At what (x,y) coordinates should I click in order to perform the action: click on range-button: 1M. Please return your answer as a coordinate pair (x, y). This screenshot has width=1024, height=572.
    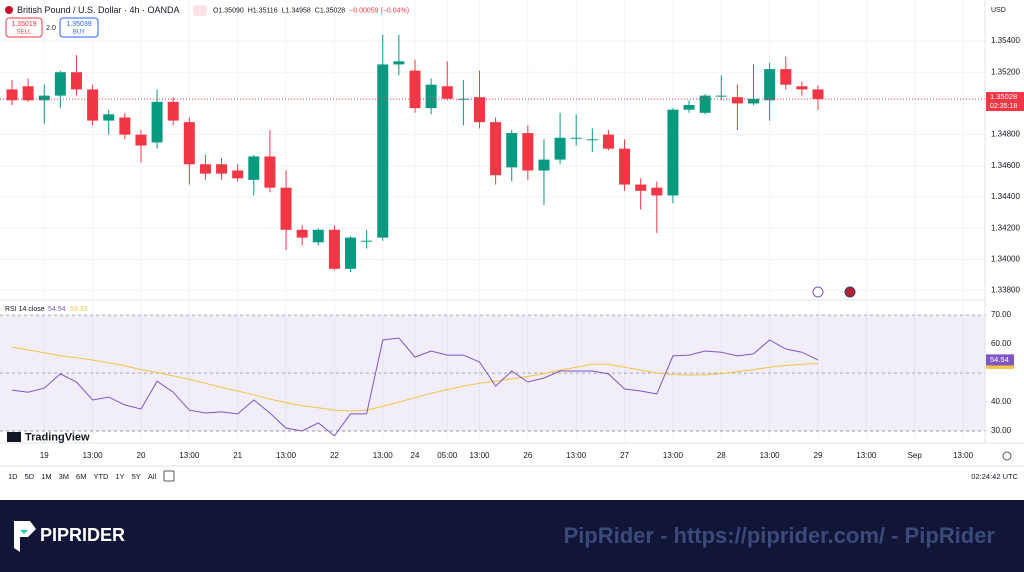
    Looking at the image, I should click on (46, 476).